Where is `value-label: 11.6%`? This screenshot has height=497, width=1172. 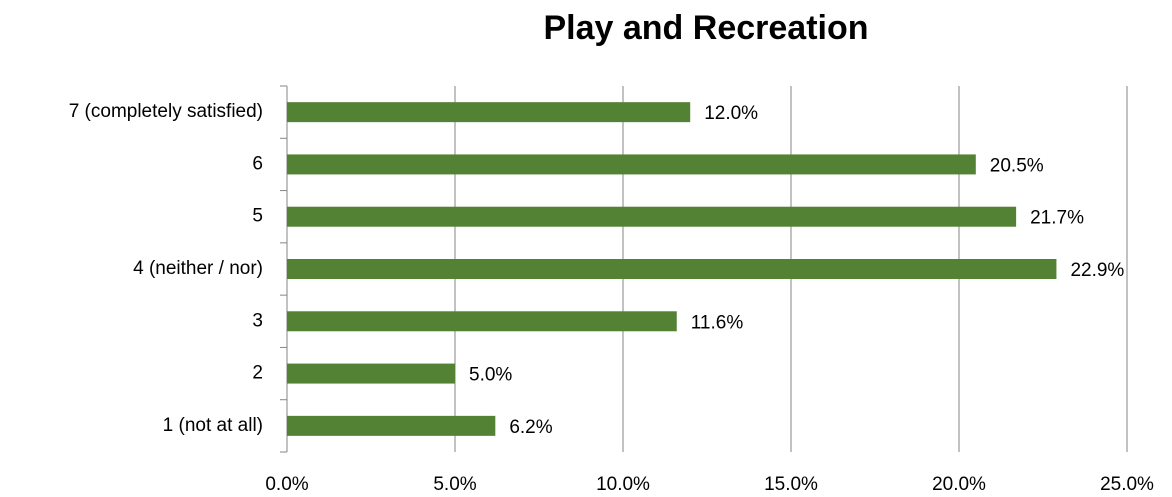 value-label: 11.6% is located at coordinates (717, 322).